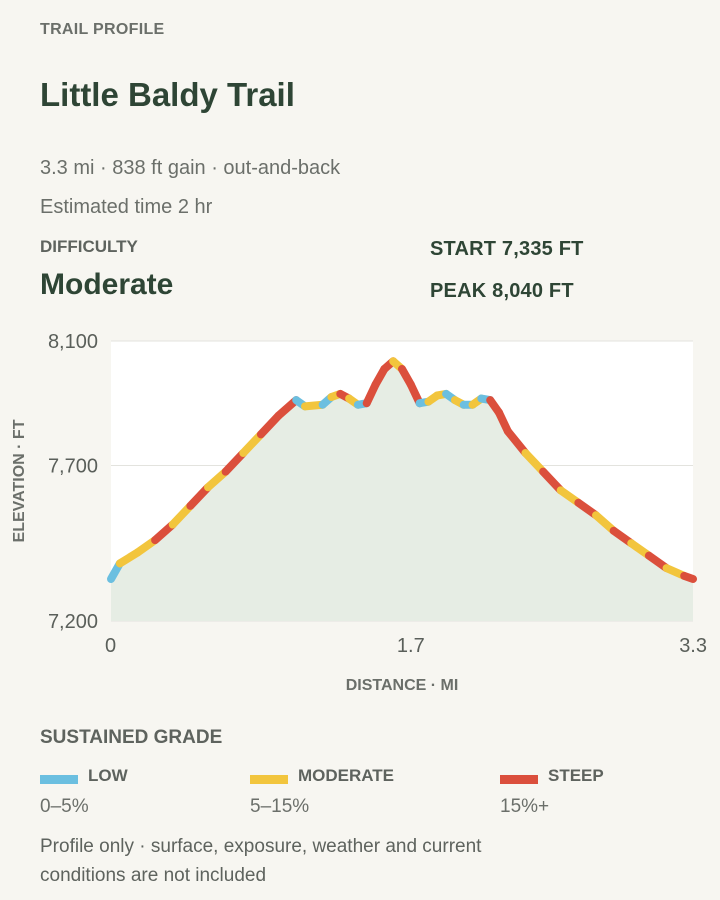 Image resolution: width=720 pixels, height=900 pixels. I want to click on legend-swatch-low, so click(59, 779).